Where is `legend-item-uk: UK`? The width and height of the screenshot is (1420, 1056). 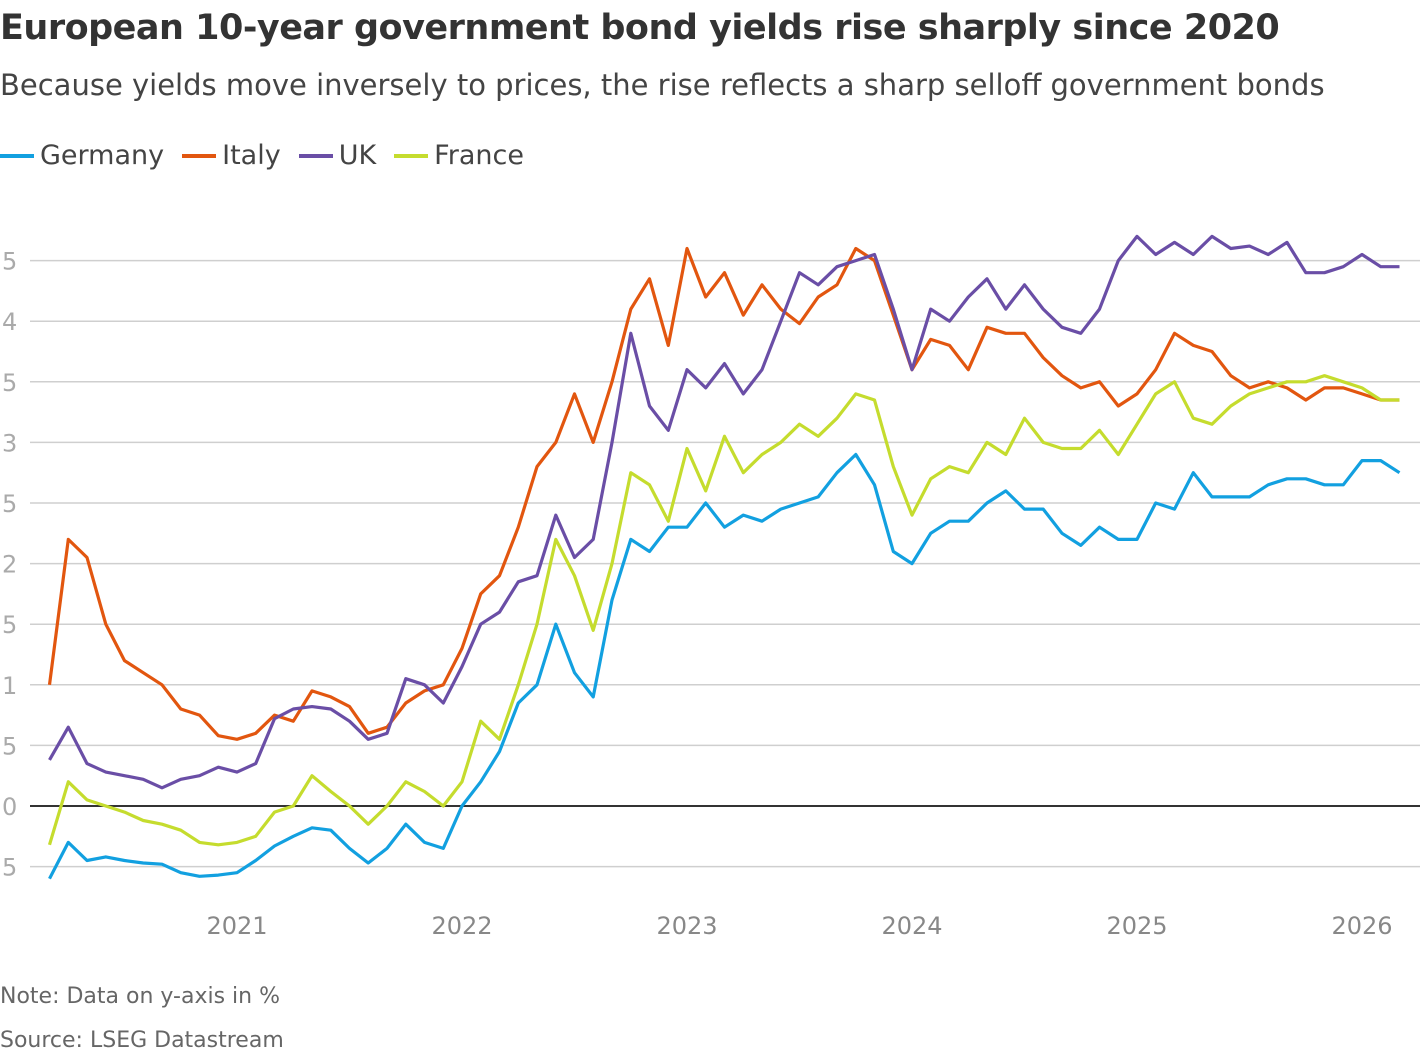 legend-item-uk: UK is located at coordinates (337, 155).